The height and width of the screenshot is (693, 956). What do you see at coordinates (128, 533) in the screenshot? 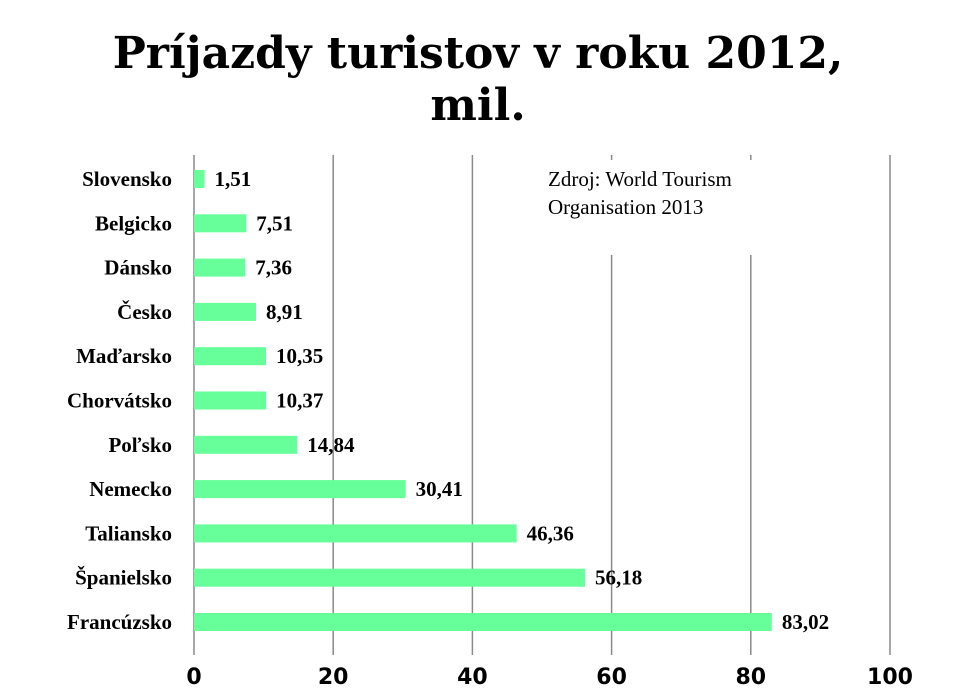
I see `category-label-8: Taliansko` at bounding box center [128, 533].